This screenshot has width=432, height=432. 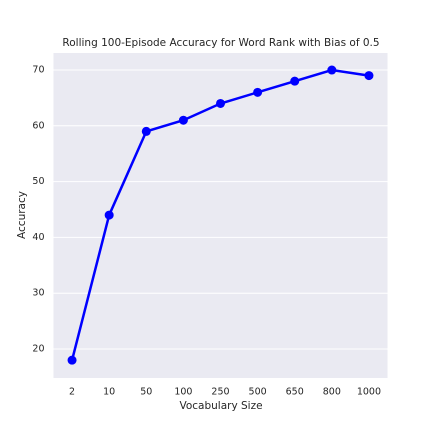 What do you see at coordinates (38, 181) in the screenshot?
I see `y-tick-label: 50` at bounding box center [38, 181].